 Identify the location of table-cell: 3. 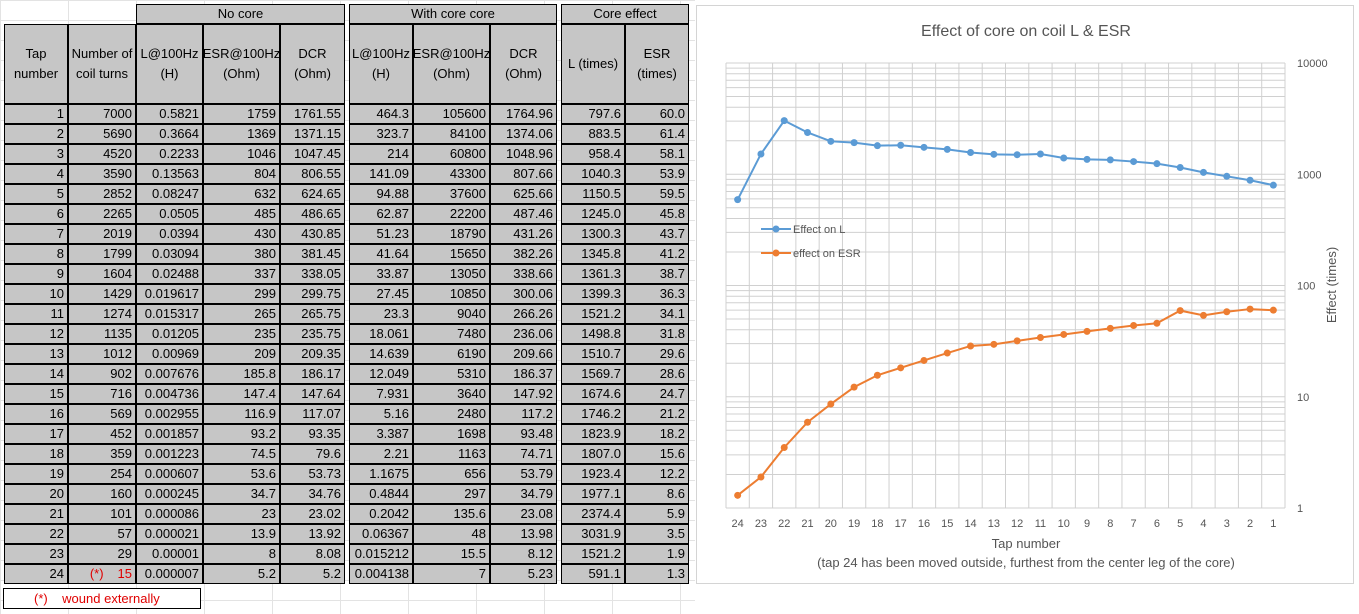
(36, 154).